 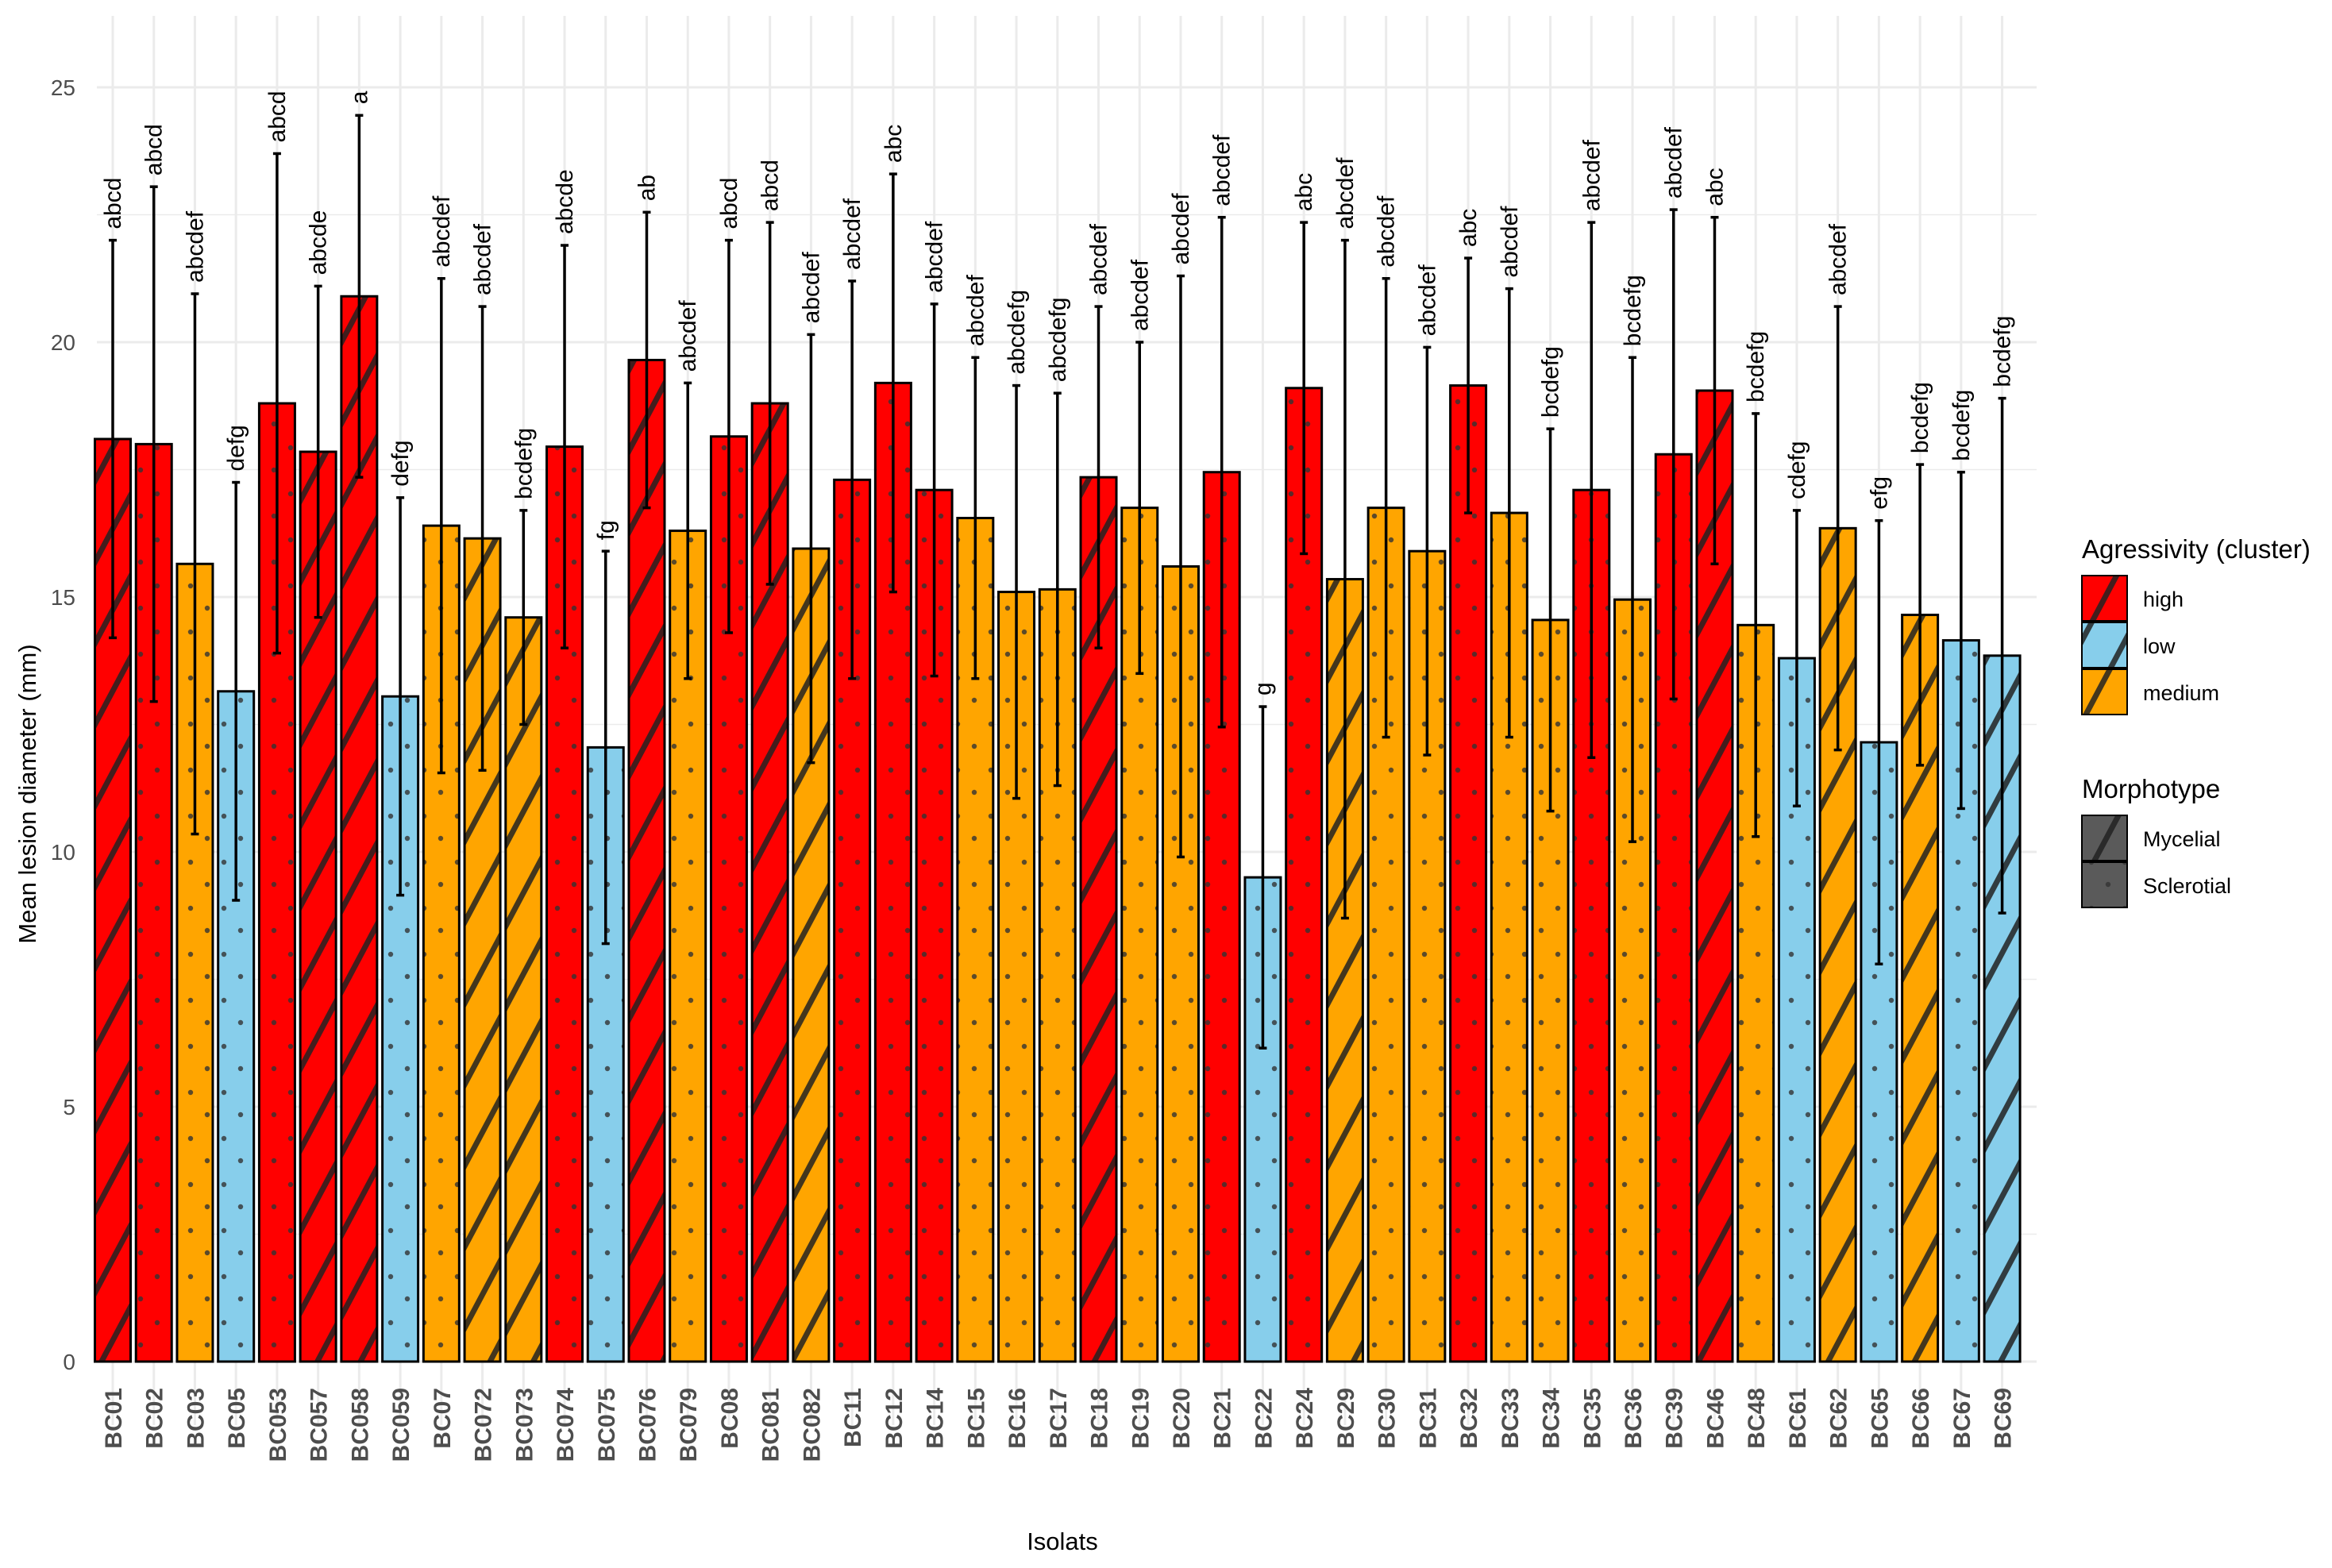 I want to click on significance-letters: efg, so click(x=1879, y=493).